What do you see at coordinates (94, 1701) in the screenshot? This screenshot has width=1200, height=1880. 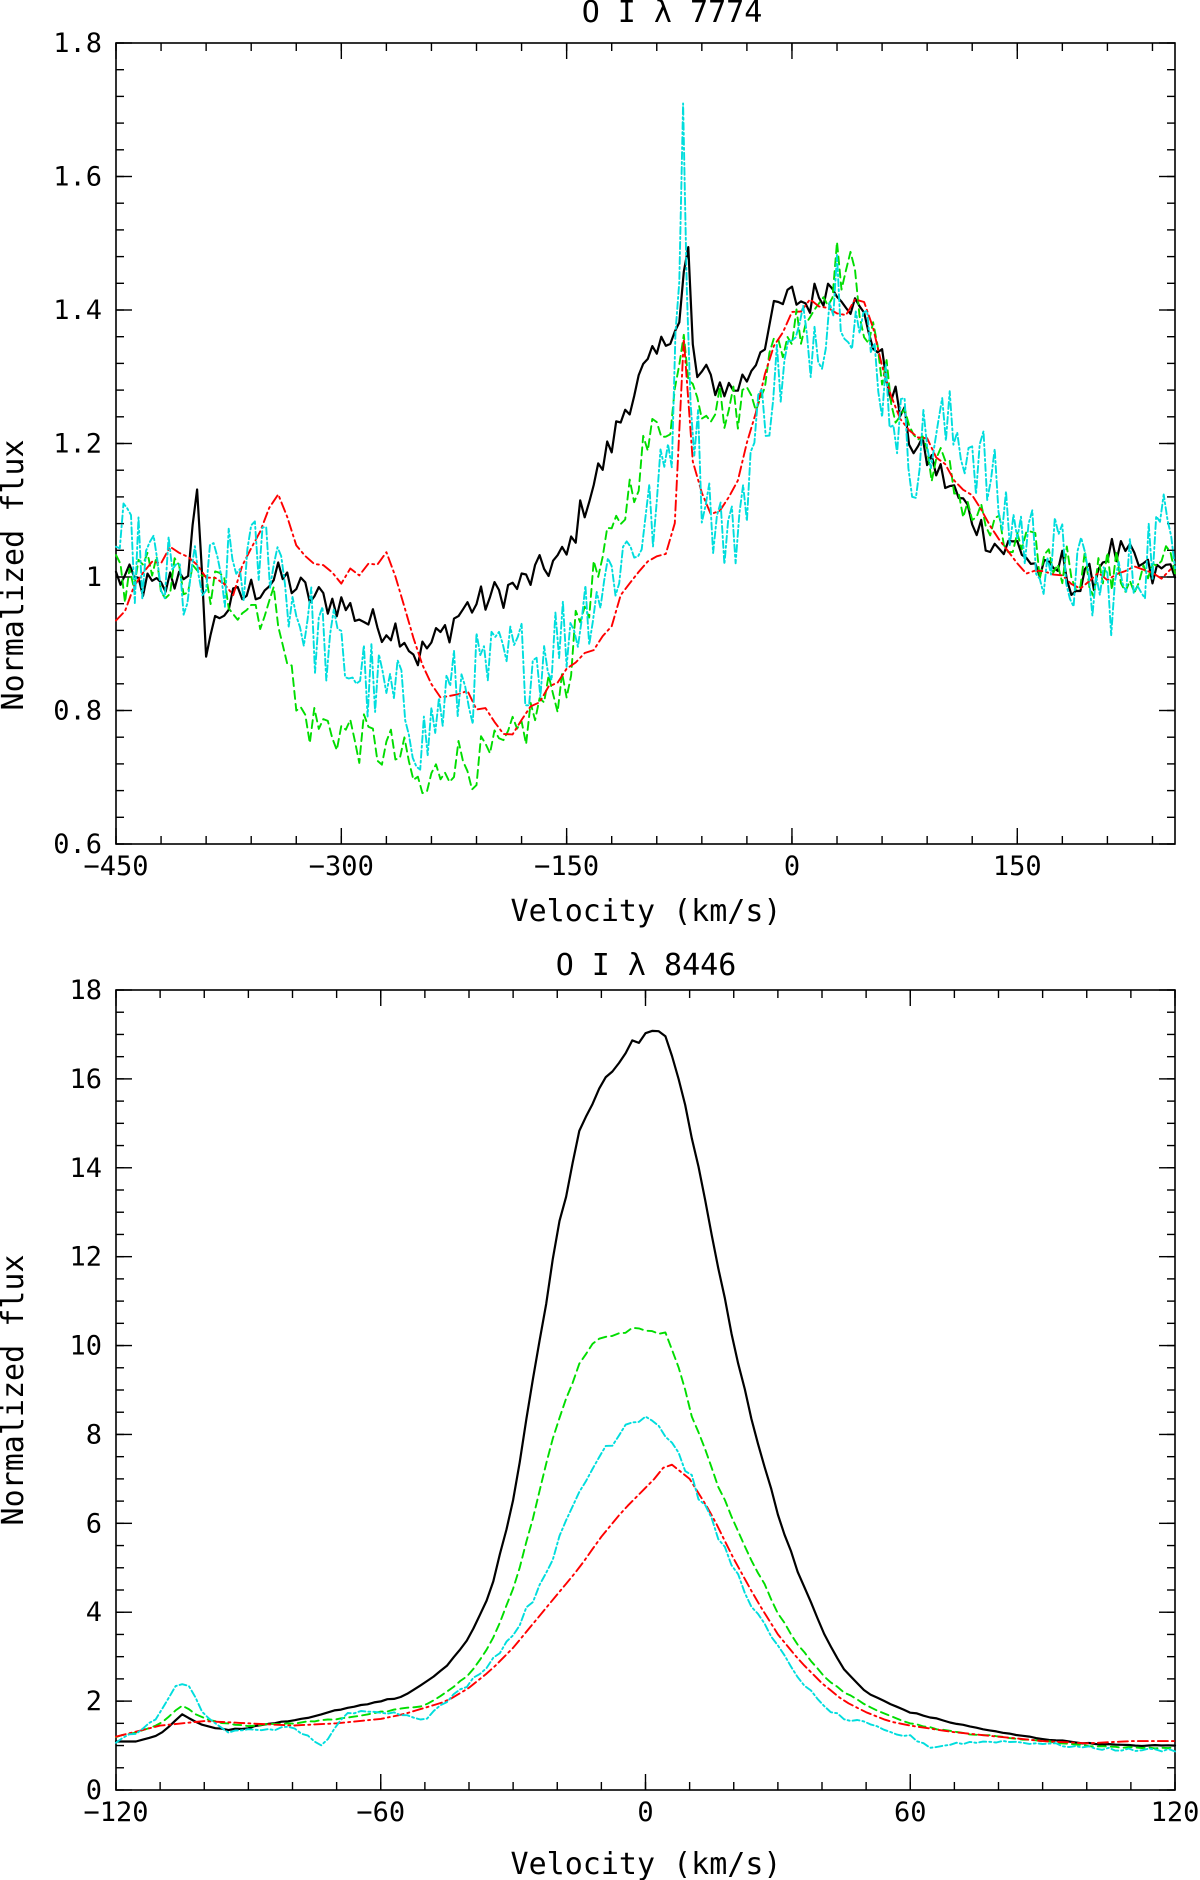 I see `y-tick-label: 2` at bounding box center [94, 1701].